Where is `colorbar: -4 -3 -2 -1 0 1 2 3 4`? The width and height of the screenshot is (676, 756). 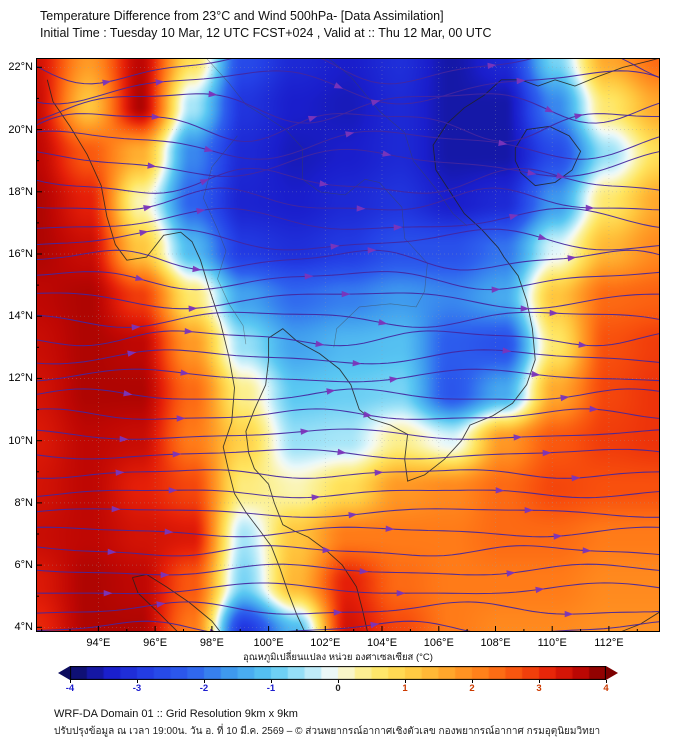 colorbar: -4 -3 -2 -1 0 1 2 3 4 is located at coordinates (338, 680).